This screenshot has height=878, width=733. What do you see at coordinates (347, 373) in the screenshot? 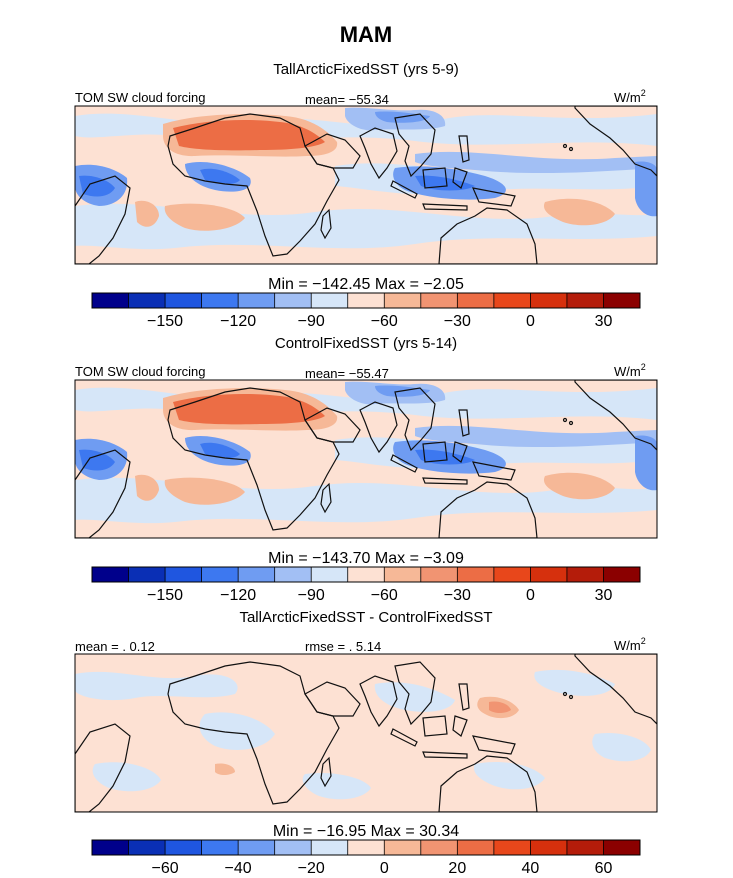
I see `panel-2-mean-label: mean= −55.47` at bounding box center [347, 373].